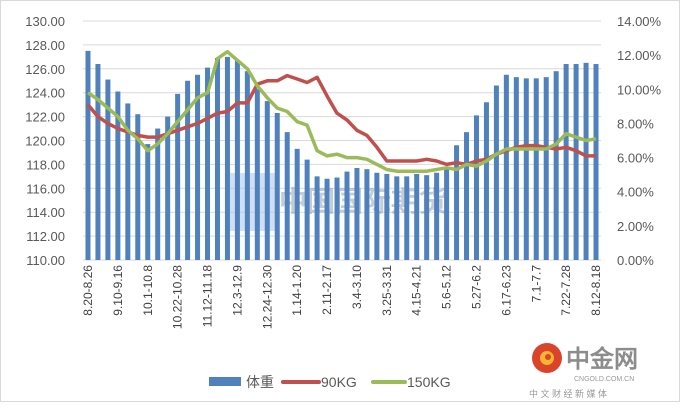  I want to click on y-left-tick-label: 114.00, so click(45, 212).